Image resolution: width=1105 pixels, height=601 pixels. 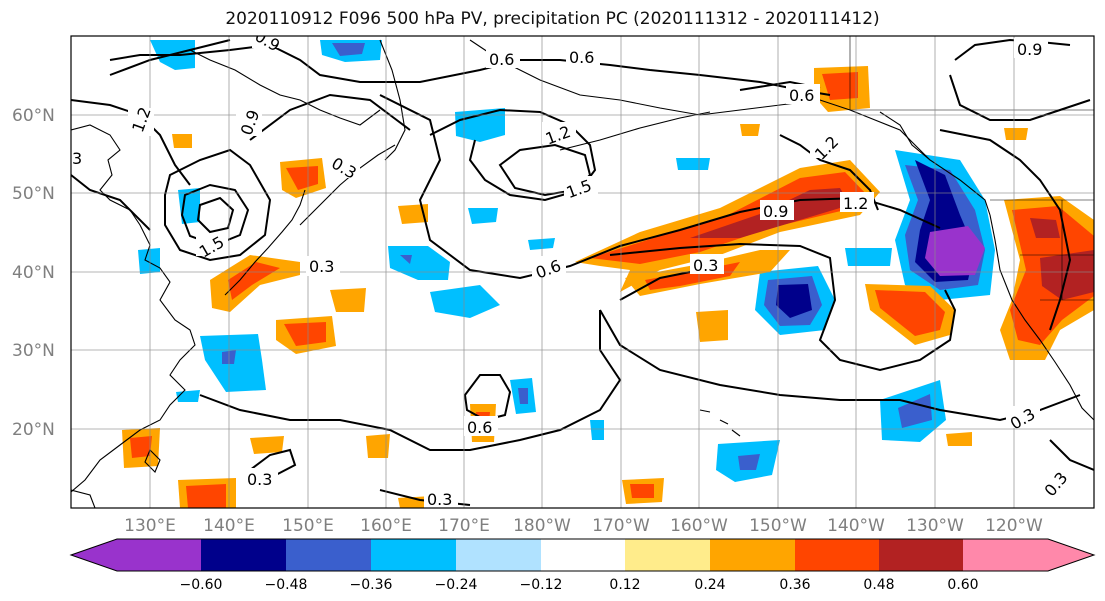 What do you see at coordinates (621, 526) in the screenshot?
I see `lon-tick-label: 170°W` at bounding box center [621, 526].